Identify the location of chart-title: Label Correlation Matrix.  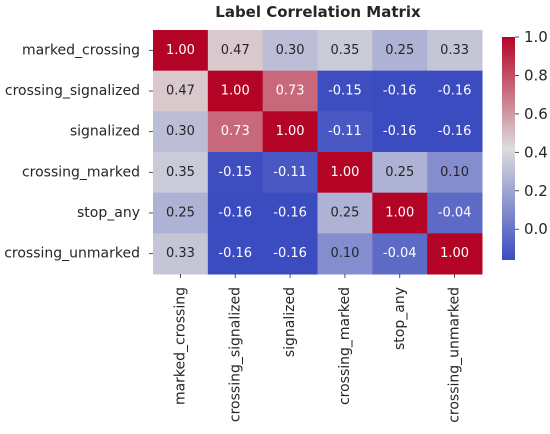
(318, 12).